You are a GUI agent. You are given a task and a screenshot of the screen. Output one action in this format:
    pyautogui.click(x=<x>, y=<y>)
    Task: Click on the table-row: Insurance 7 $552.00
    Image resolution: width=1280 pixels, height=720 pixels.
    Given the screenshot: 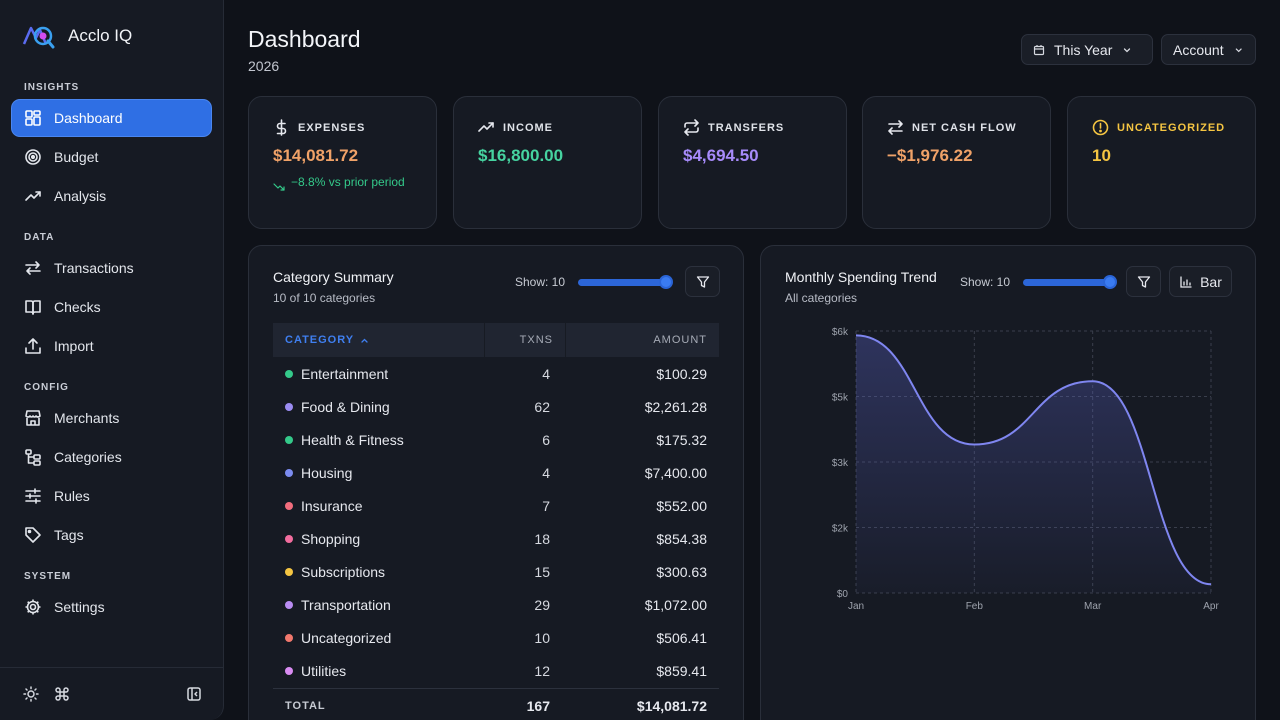 What is the action you would take?
    pyautogui.click(x=496, y=505)
    